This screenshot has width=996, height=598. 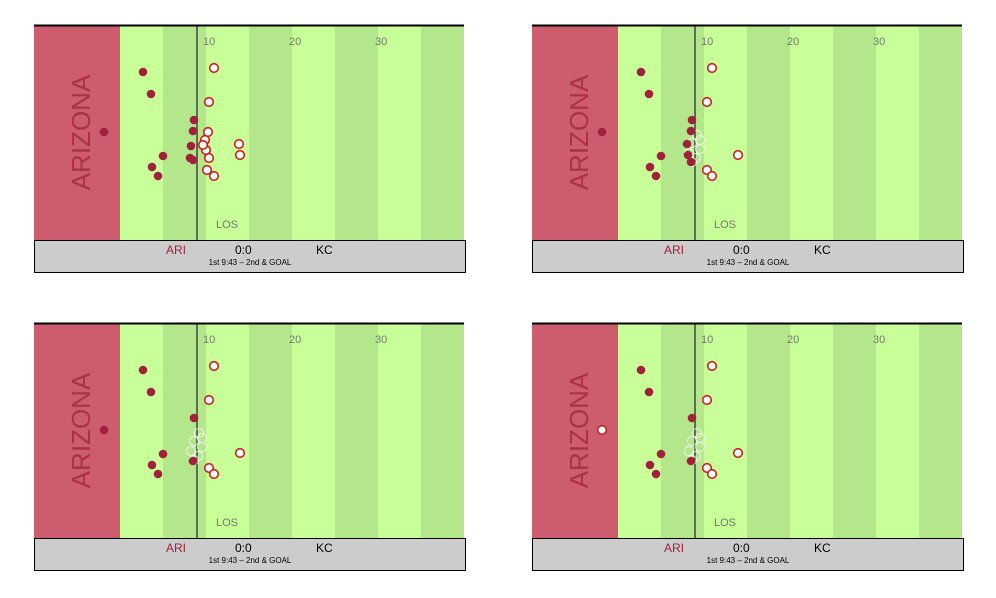 I want to click on team-left-label: ARI, so click(x=176, y=548).